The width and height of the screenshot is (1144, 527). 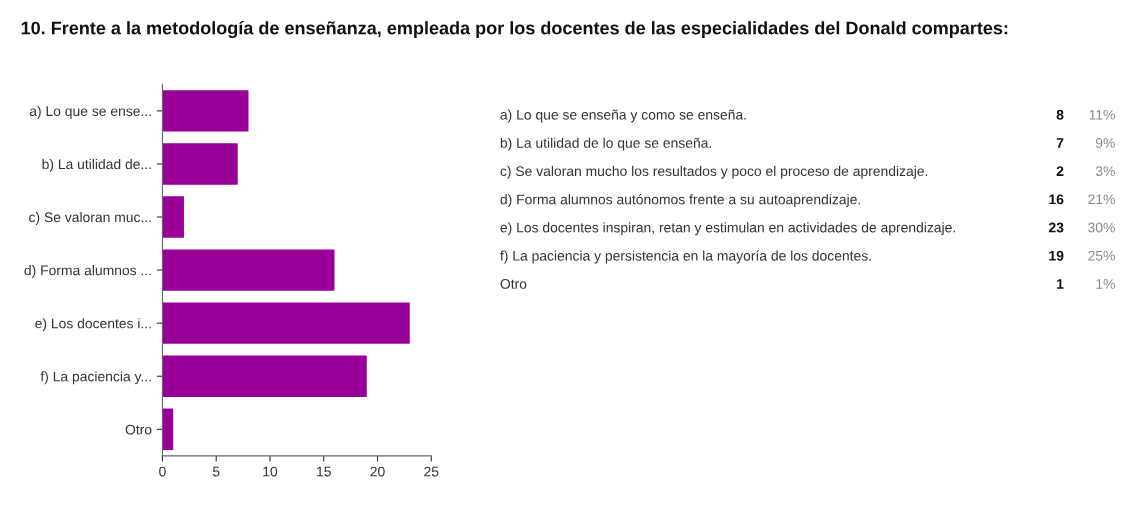 What do you see at coordinates (685, 257) in the screenshot?
I see `text: f) La paciencia y persistencia en la mayoría de los docentes.` at bounding box center [685, 257].